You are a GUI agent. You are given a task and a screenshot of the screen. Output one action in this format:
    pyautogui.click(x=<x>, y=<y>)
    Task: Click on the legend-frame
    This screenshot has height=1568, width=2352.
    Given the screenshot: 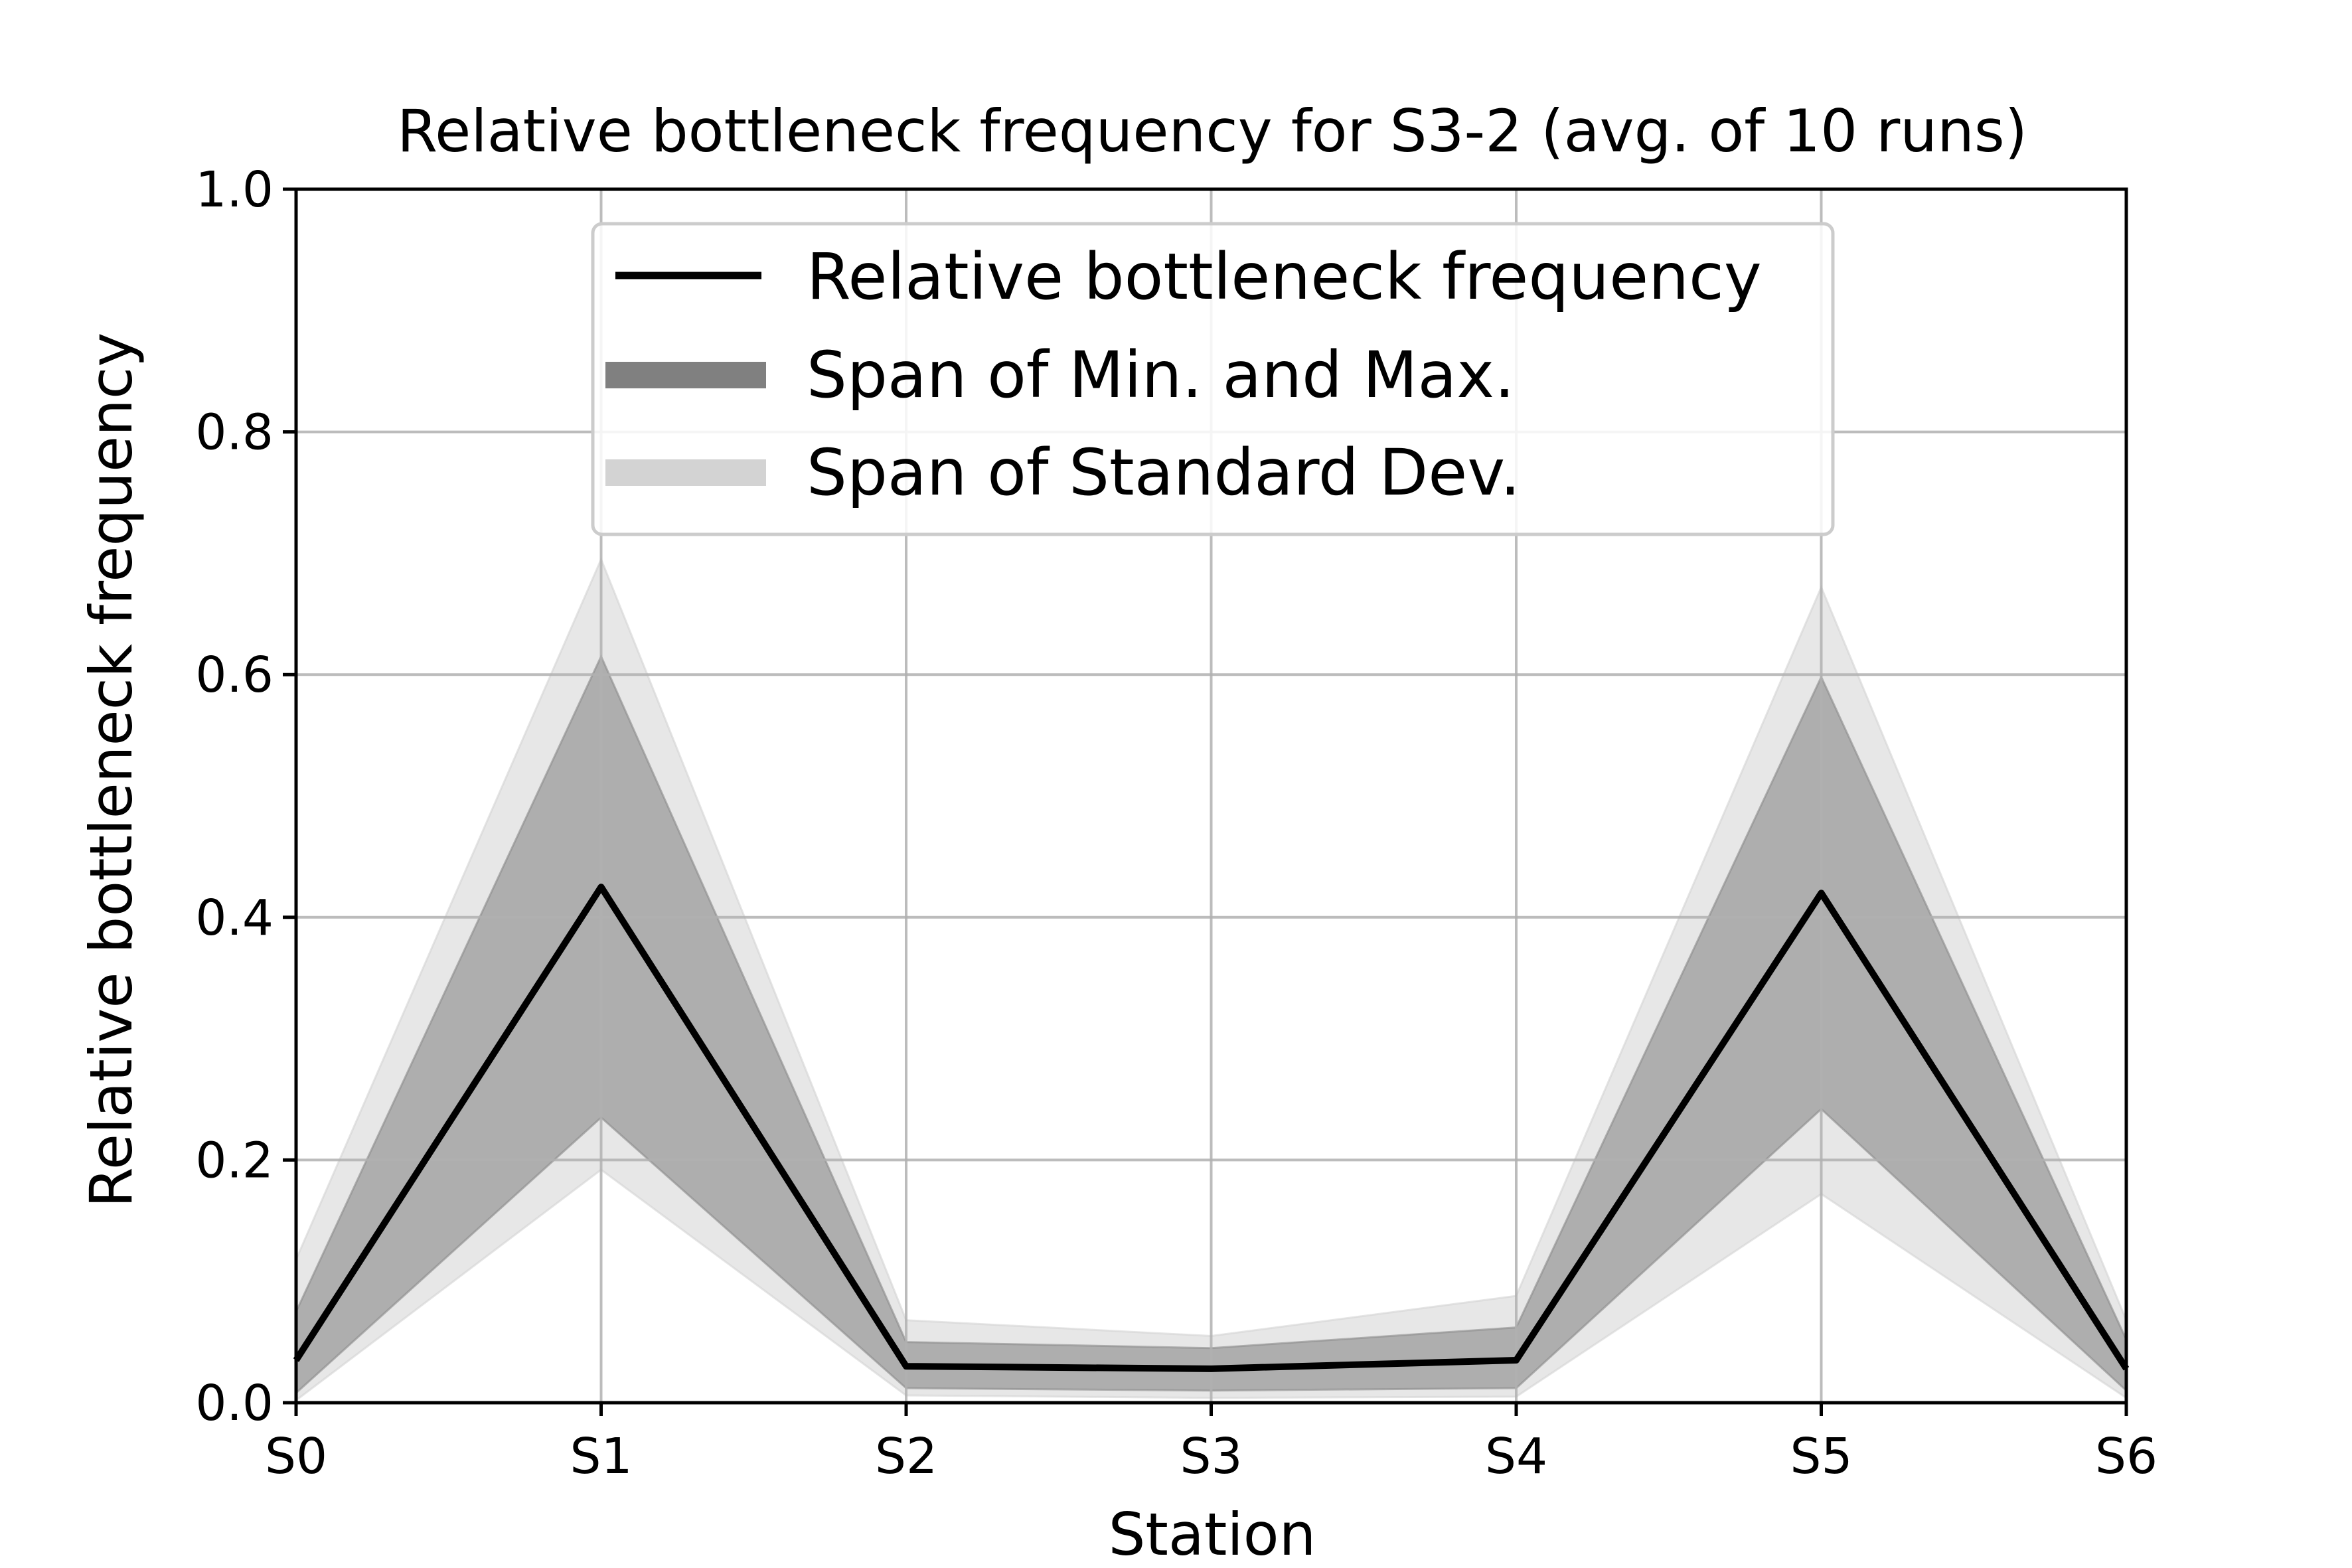 What is the action you would take?
    pyautogui.click(x=1213, y=379)
    